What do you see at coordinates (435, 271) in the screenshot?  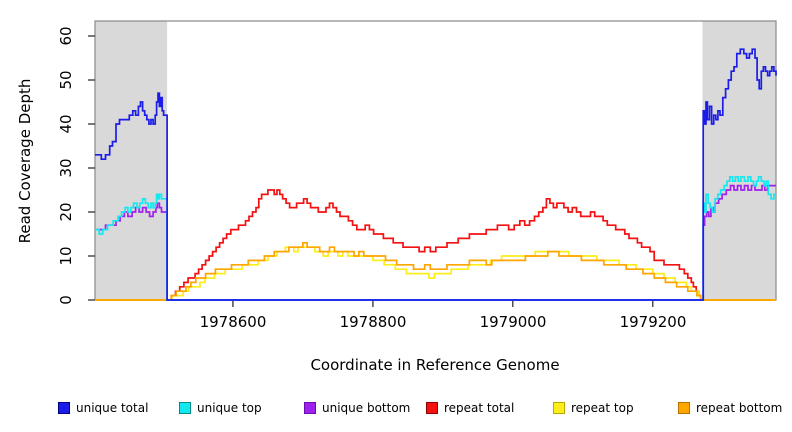 I see `series-line-repeat-bottom` at bounding box center [435, 271].